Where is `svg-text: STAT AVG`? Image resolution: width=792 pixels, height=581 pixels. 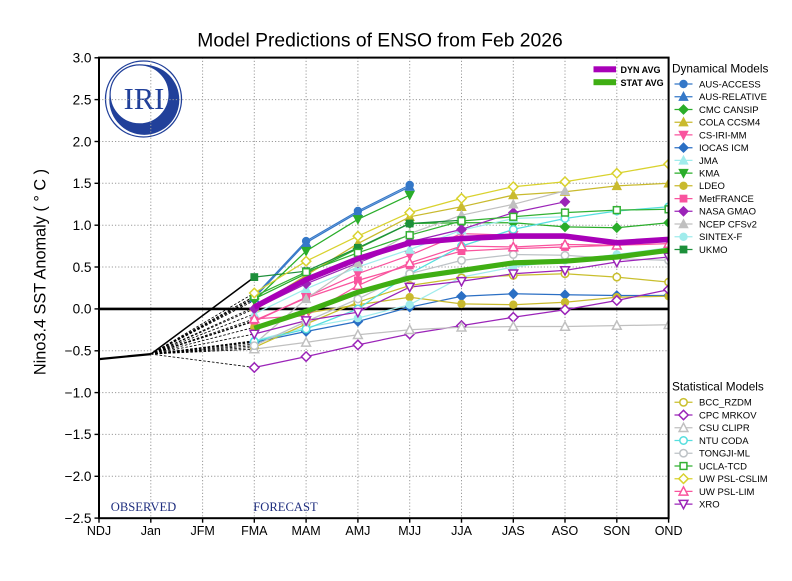
svg-text: STAT AVG is located at coordinates (642, 83).